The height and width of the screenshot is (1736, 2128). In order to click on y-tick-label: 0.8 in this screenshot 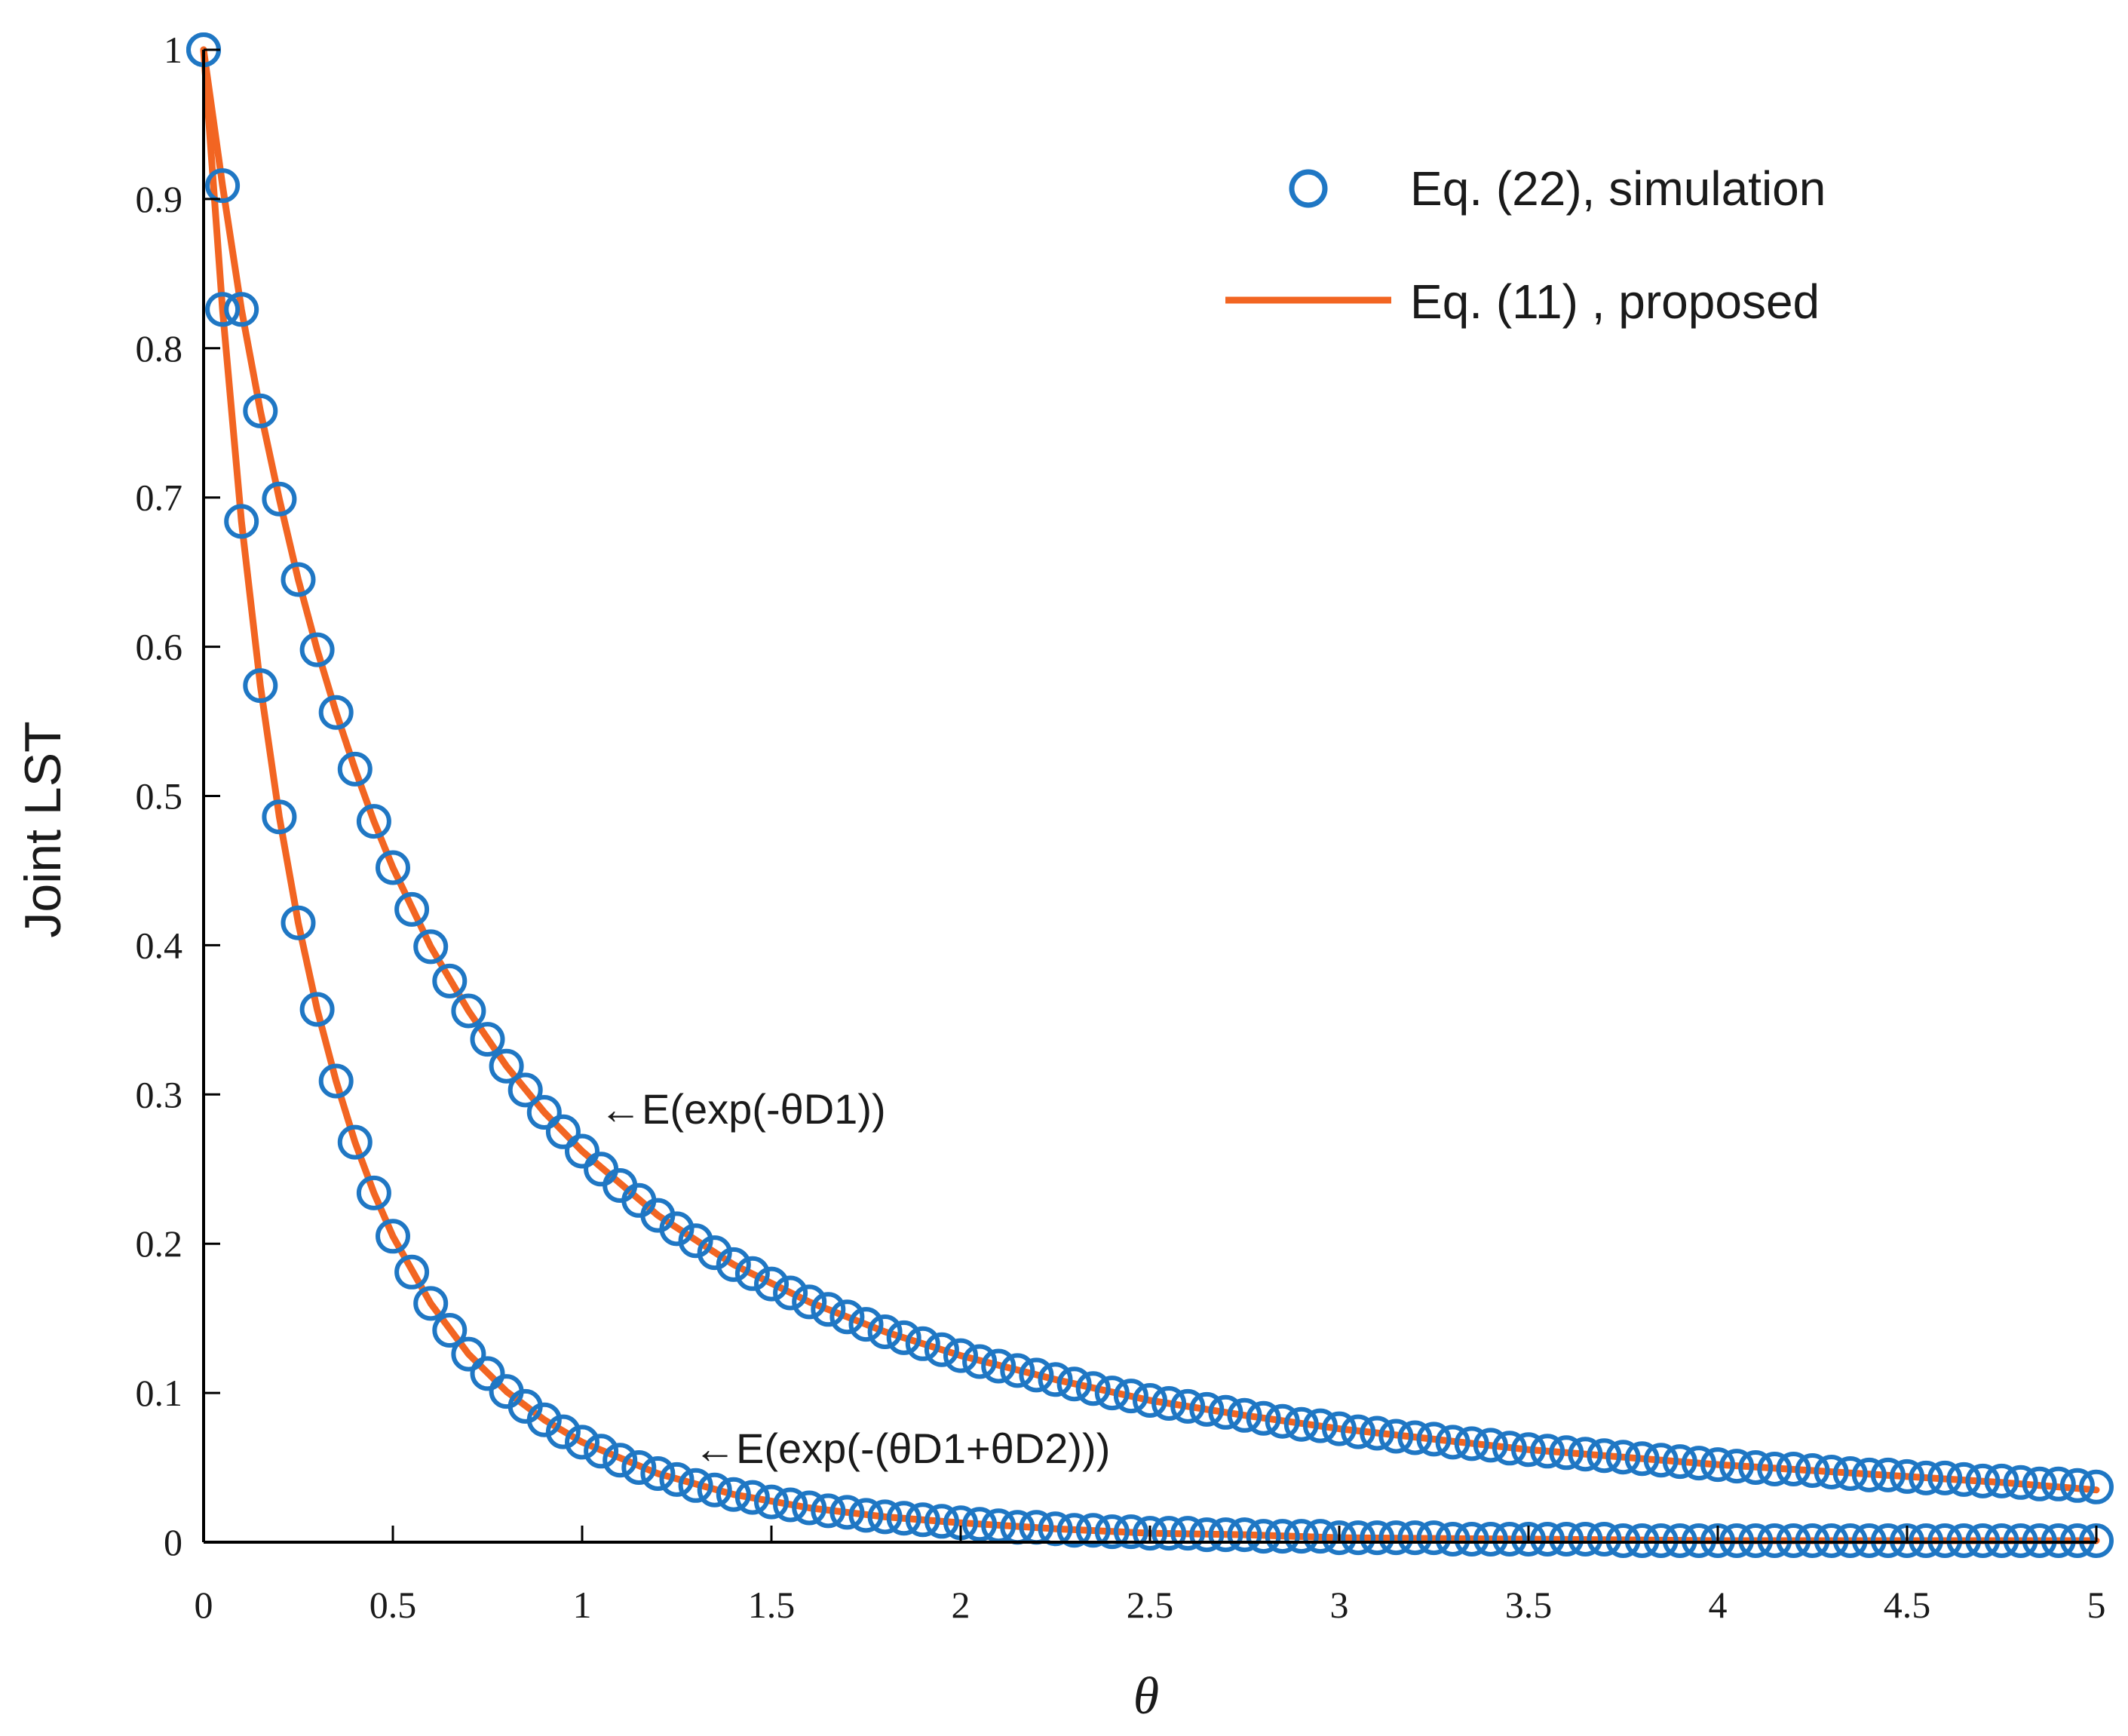, I will do `click(159, 348)`.